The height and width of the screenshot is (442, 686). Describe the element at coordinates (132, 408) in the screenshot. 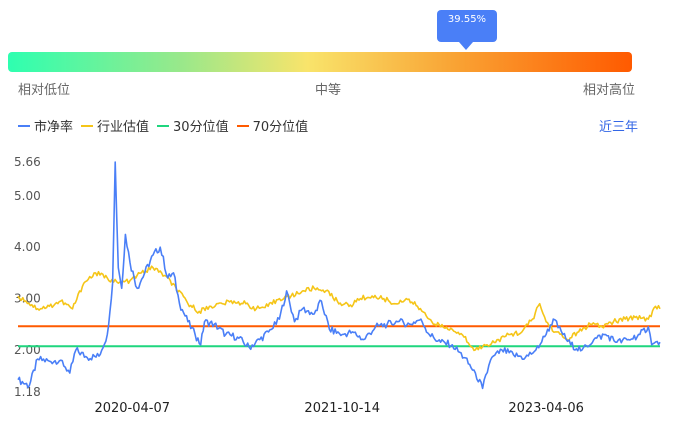

I see `x-tick-label: 2020-04-07` at that location.